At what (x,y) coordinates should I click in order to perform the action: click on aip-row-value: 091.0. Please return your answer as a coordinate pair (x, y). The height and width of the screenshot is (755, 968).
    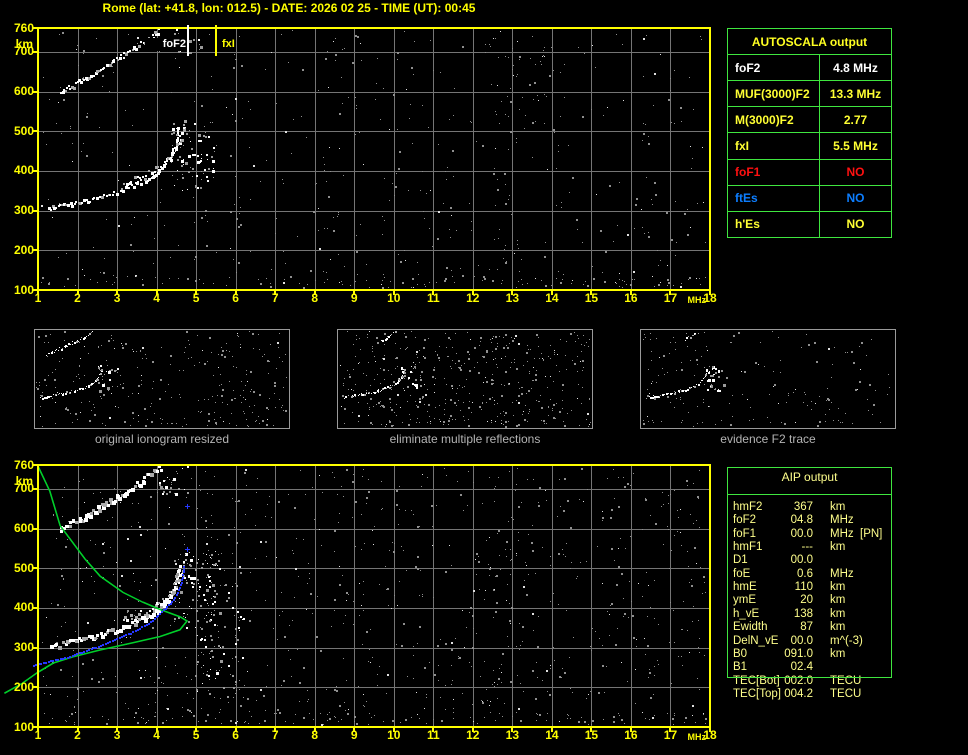
    Looking at the image, I should click on (798, 653).